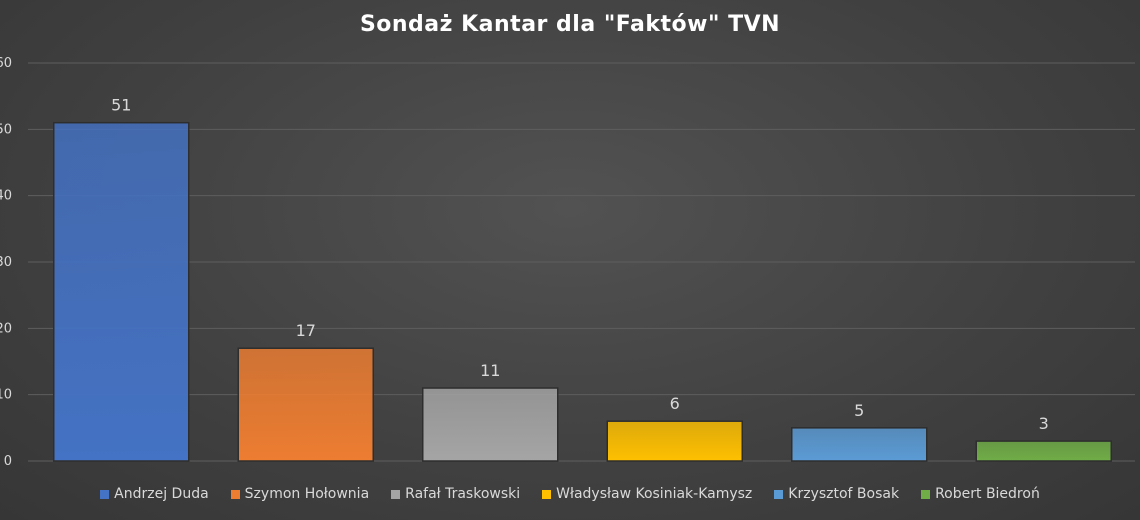  What do you see at coordinates (6, 328) in the screenshot?
I see `y-tick-label: 20` at bounding box center [6, 328].